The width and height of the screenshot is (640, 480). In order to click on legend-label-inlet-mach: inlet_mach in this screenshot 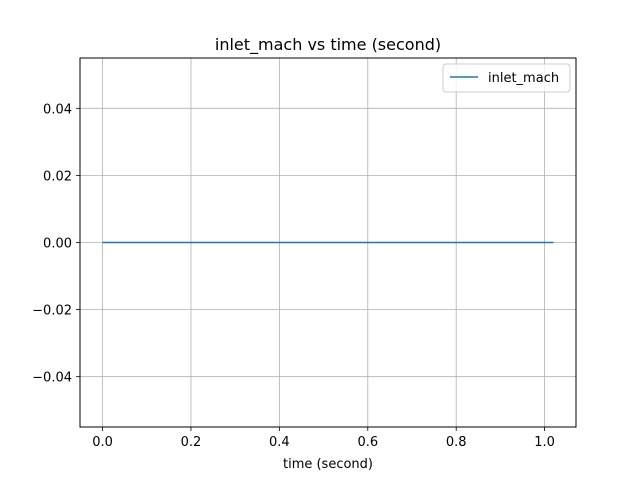, I will do `click(523, 78)`.